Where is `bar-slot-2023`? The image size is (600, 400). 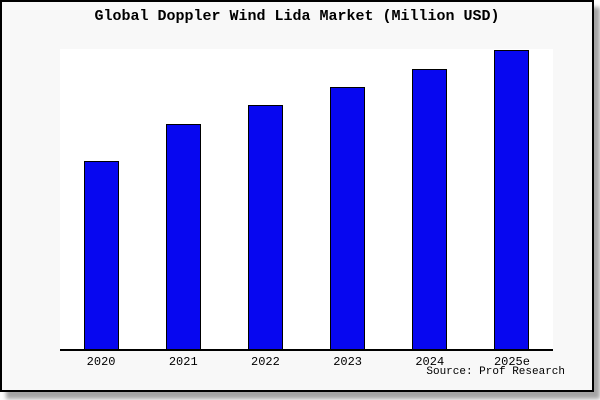
bar-slot-2023 is located at coordinates (348, 199).